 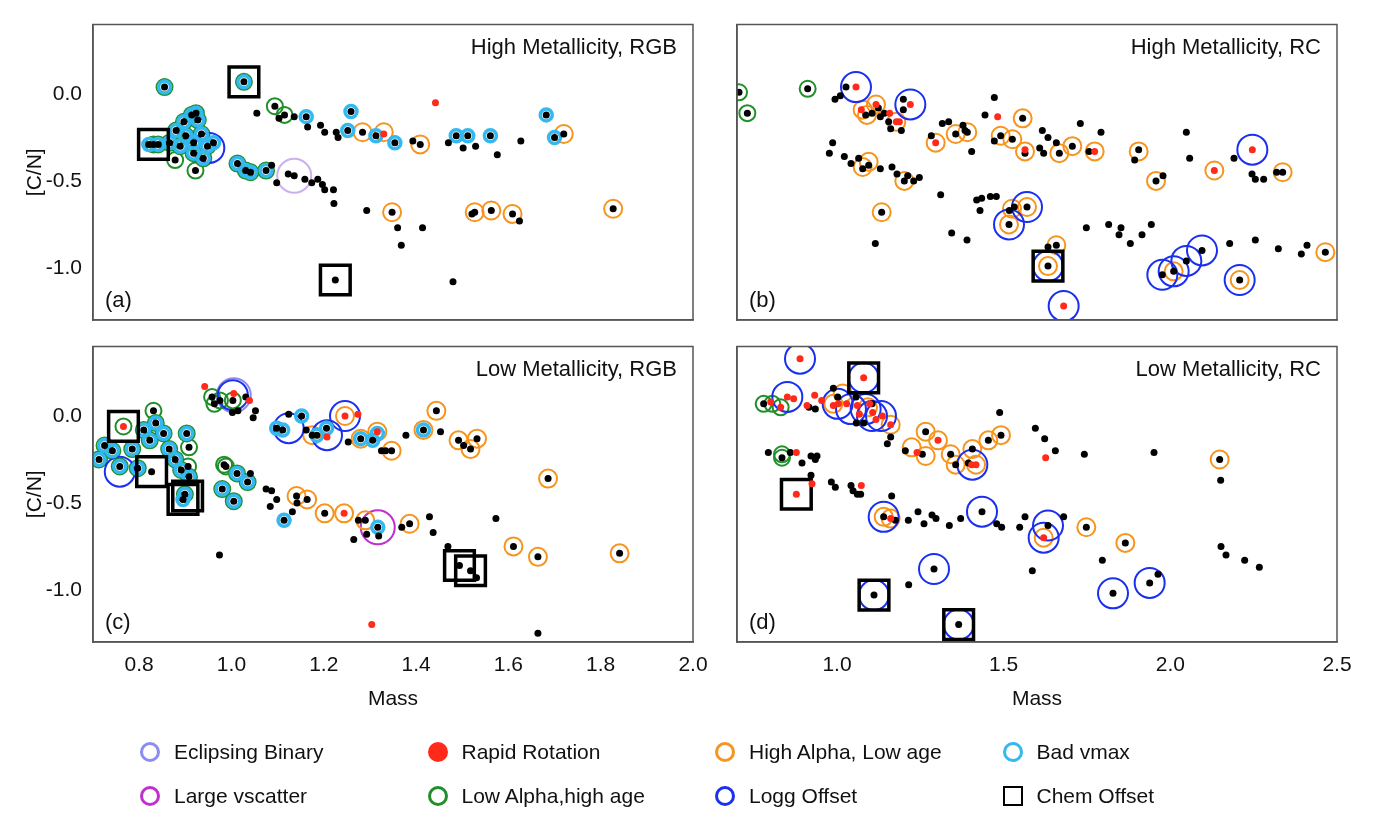 I want to click on legend-label: Chem Offset, so click(x=1095, y=796).